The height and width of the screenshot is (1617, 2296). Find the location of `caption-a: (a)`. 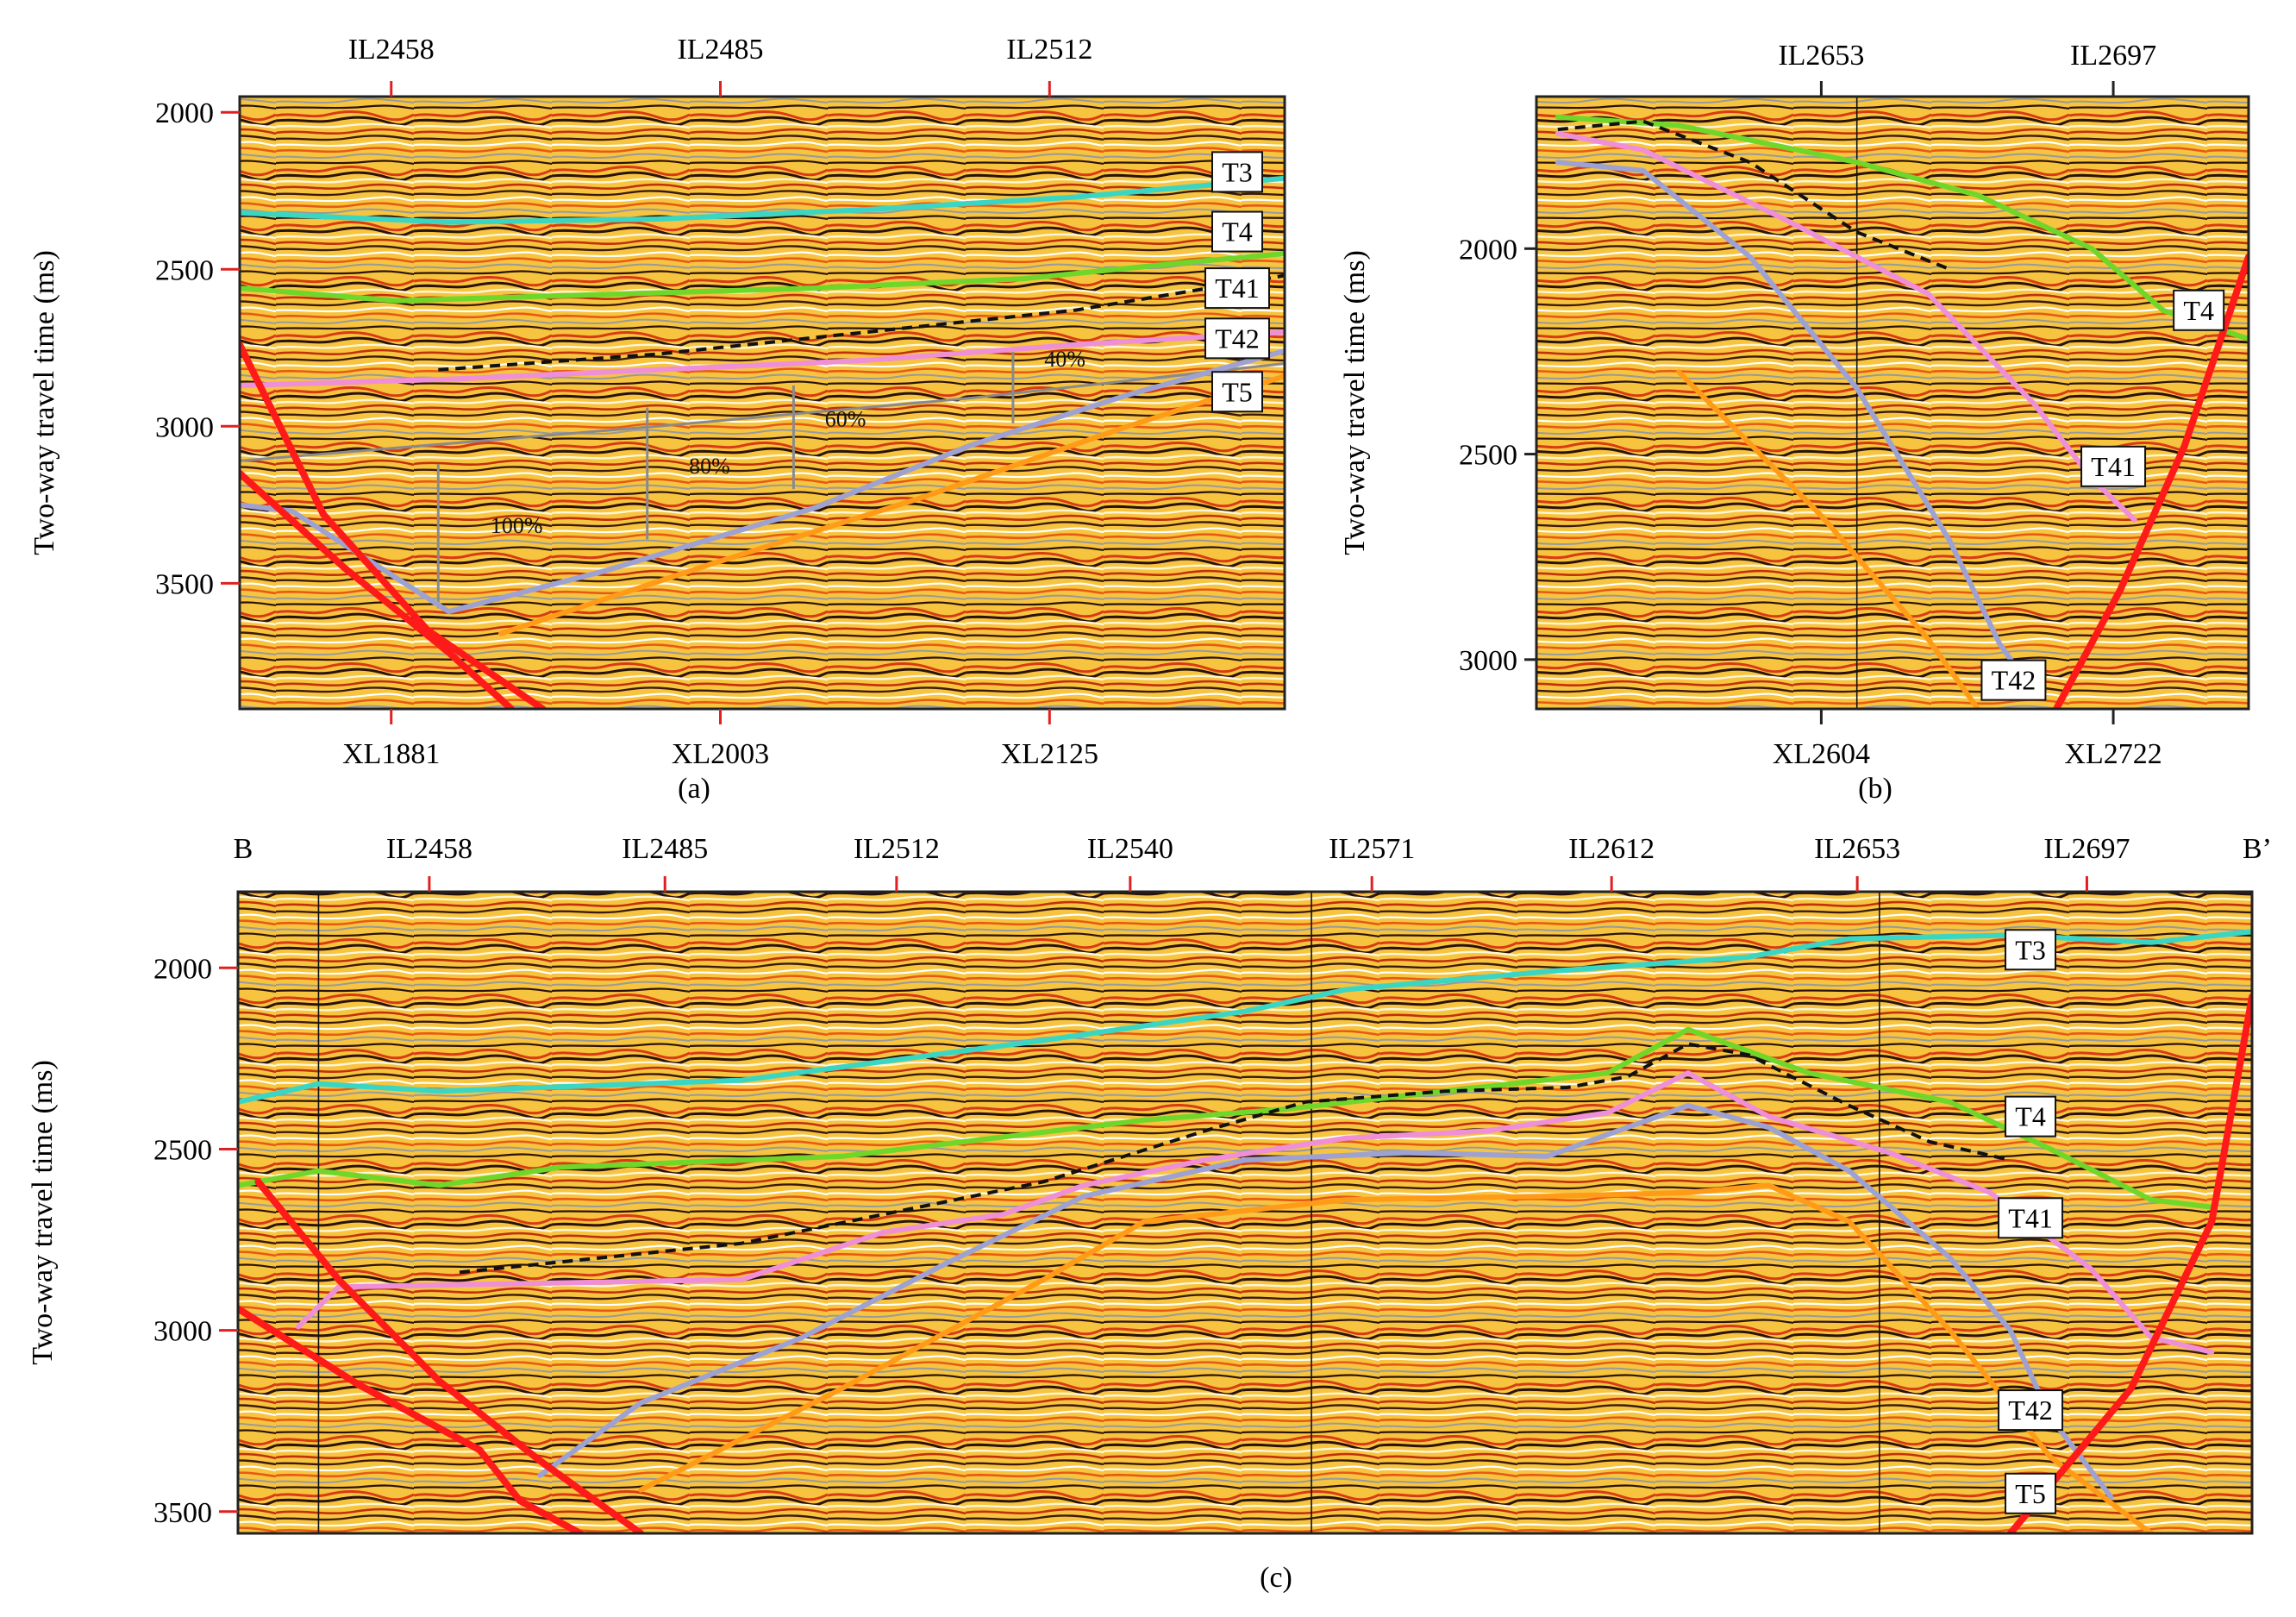

caption-a: (a) is located at coordinates (694, 789).